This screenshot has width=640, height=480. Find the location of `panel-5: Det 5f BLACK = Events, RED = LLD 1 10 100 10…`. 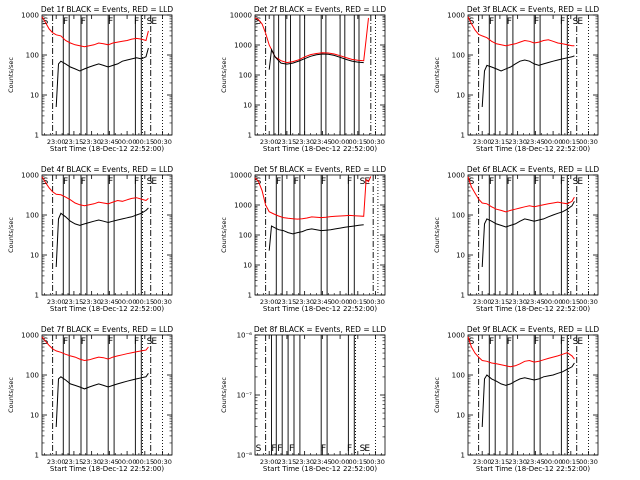

panel-5: Det 5f BLACK = Events, RED = LLD 1 10 100 10… is located at coordinates (303, 239).